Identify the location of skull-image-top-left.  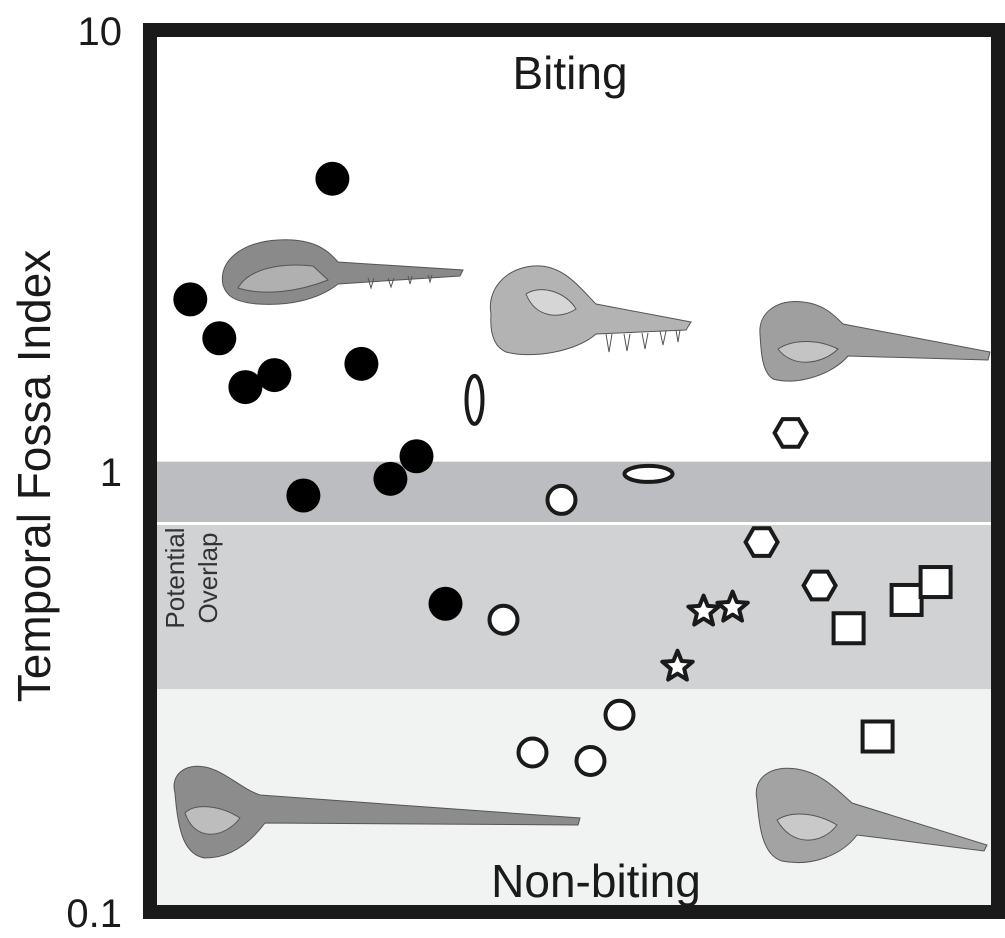
(342, 272).